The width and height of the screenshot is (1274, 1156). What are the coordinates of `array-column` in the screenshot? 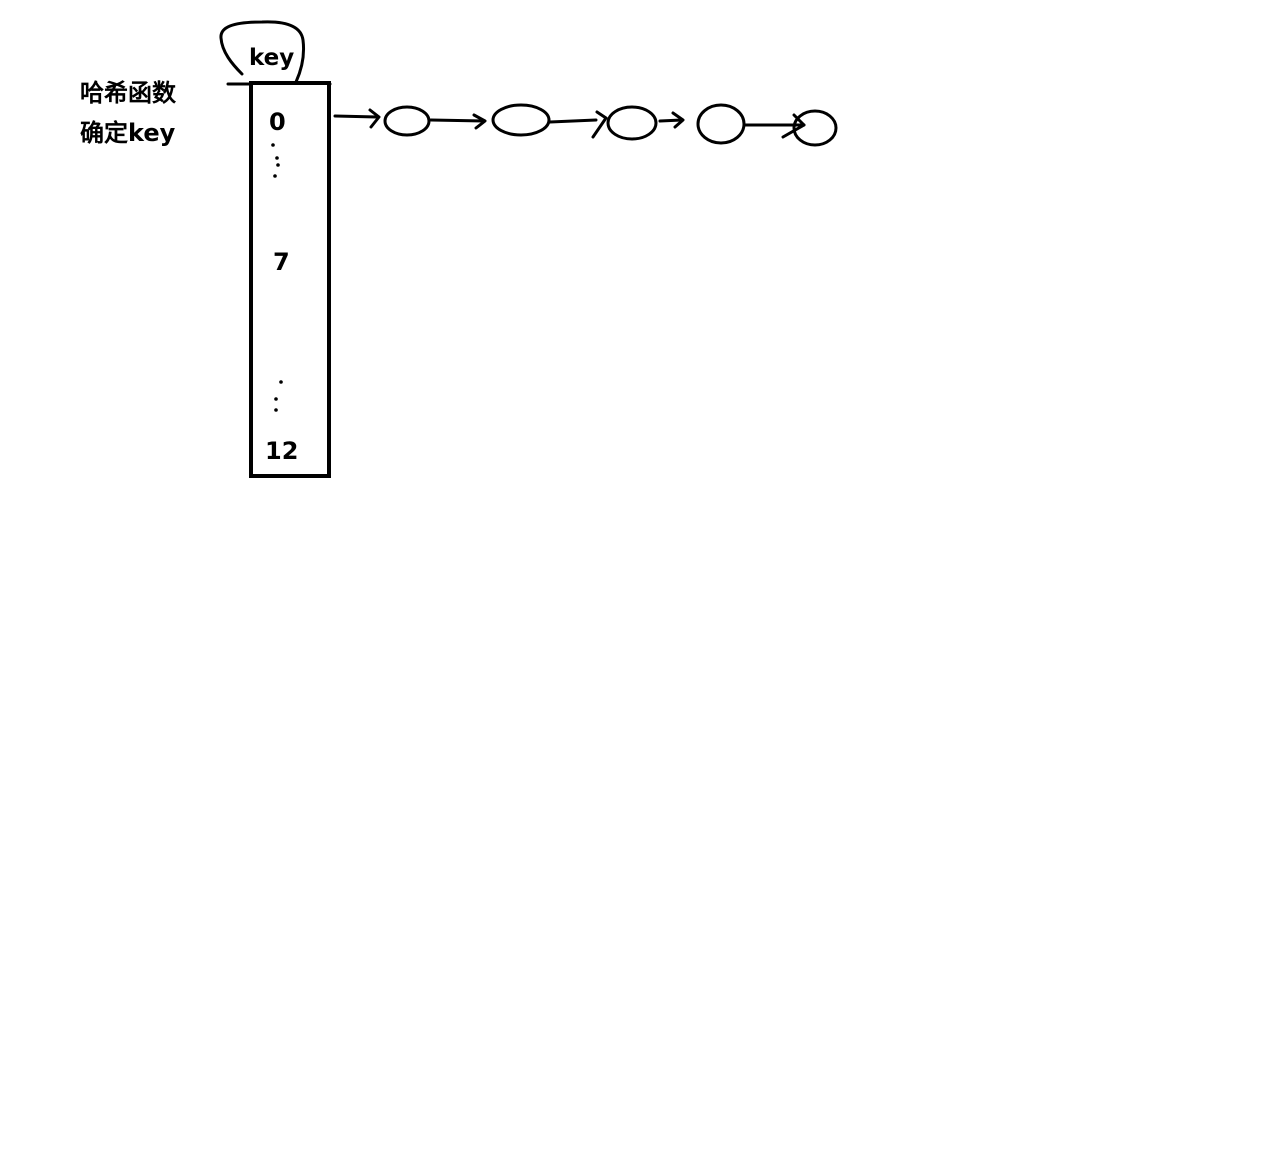 It's located at (290, 279).